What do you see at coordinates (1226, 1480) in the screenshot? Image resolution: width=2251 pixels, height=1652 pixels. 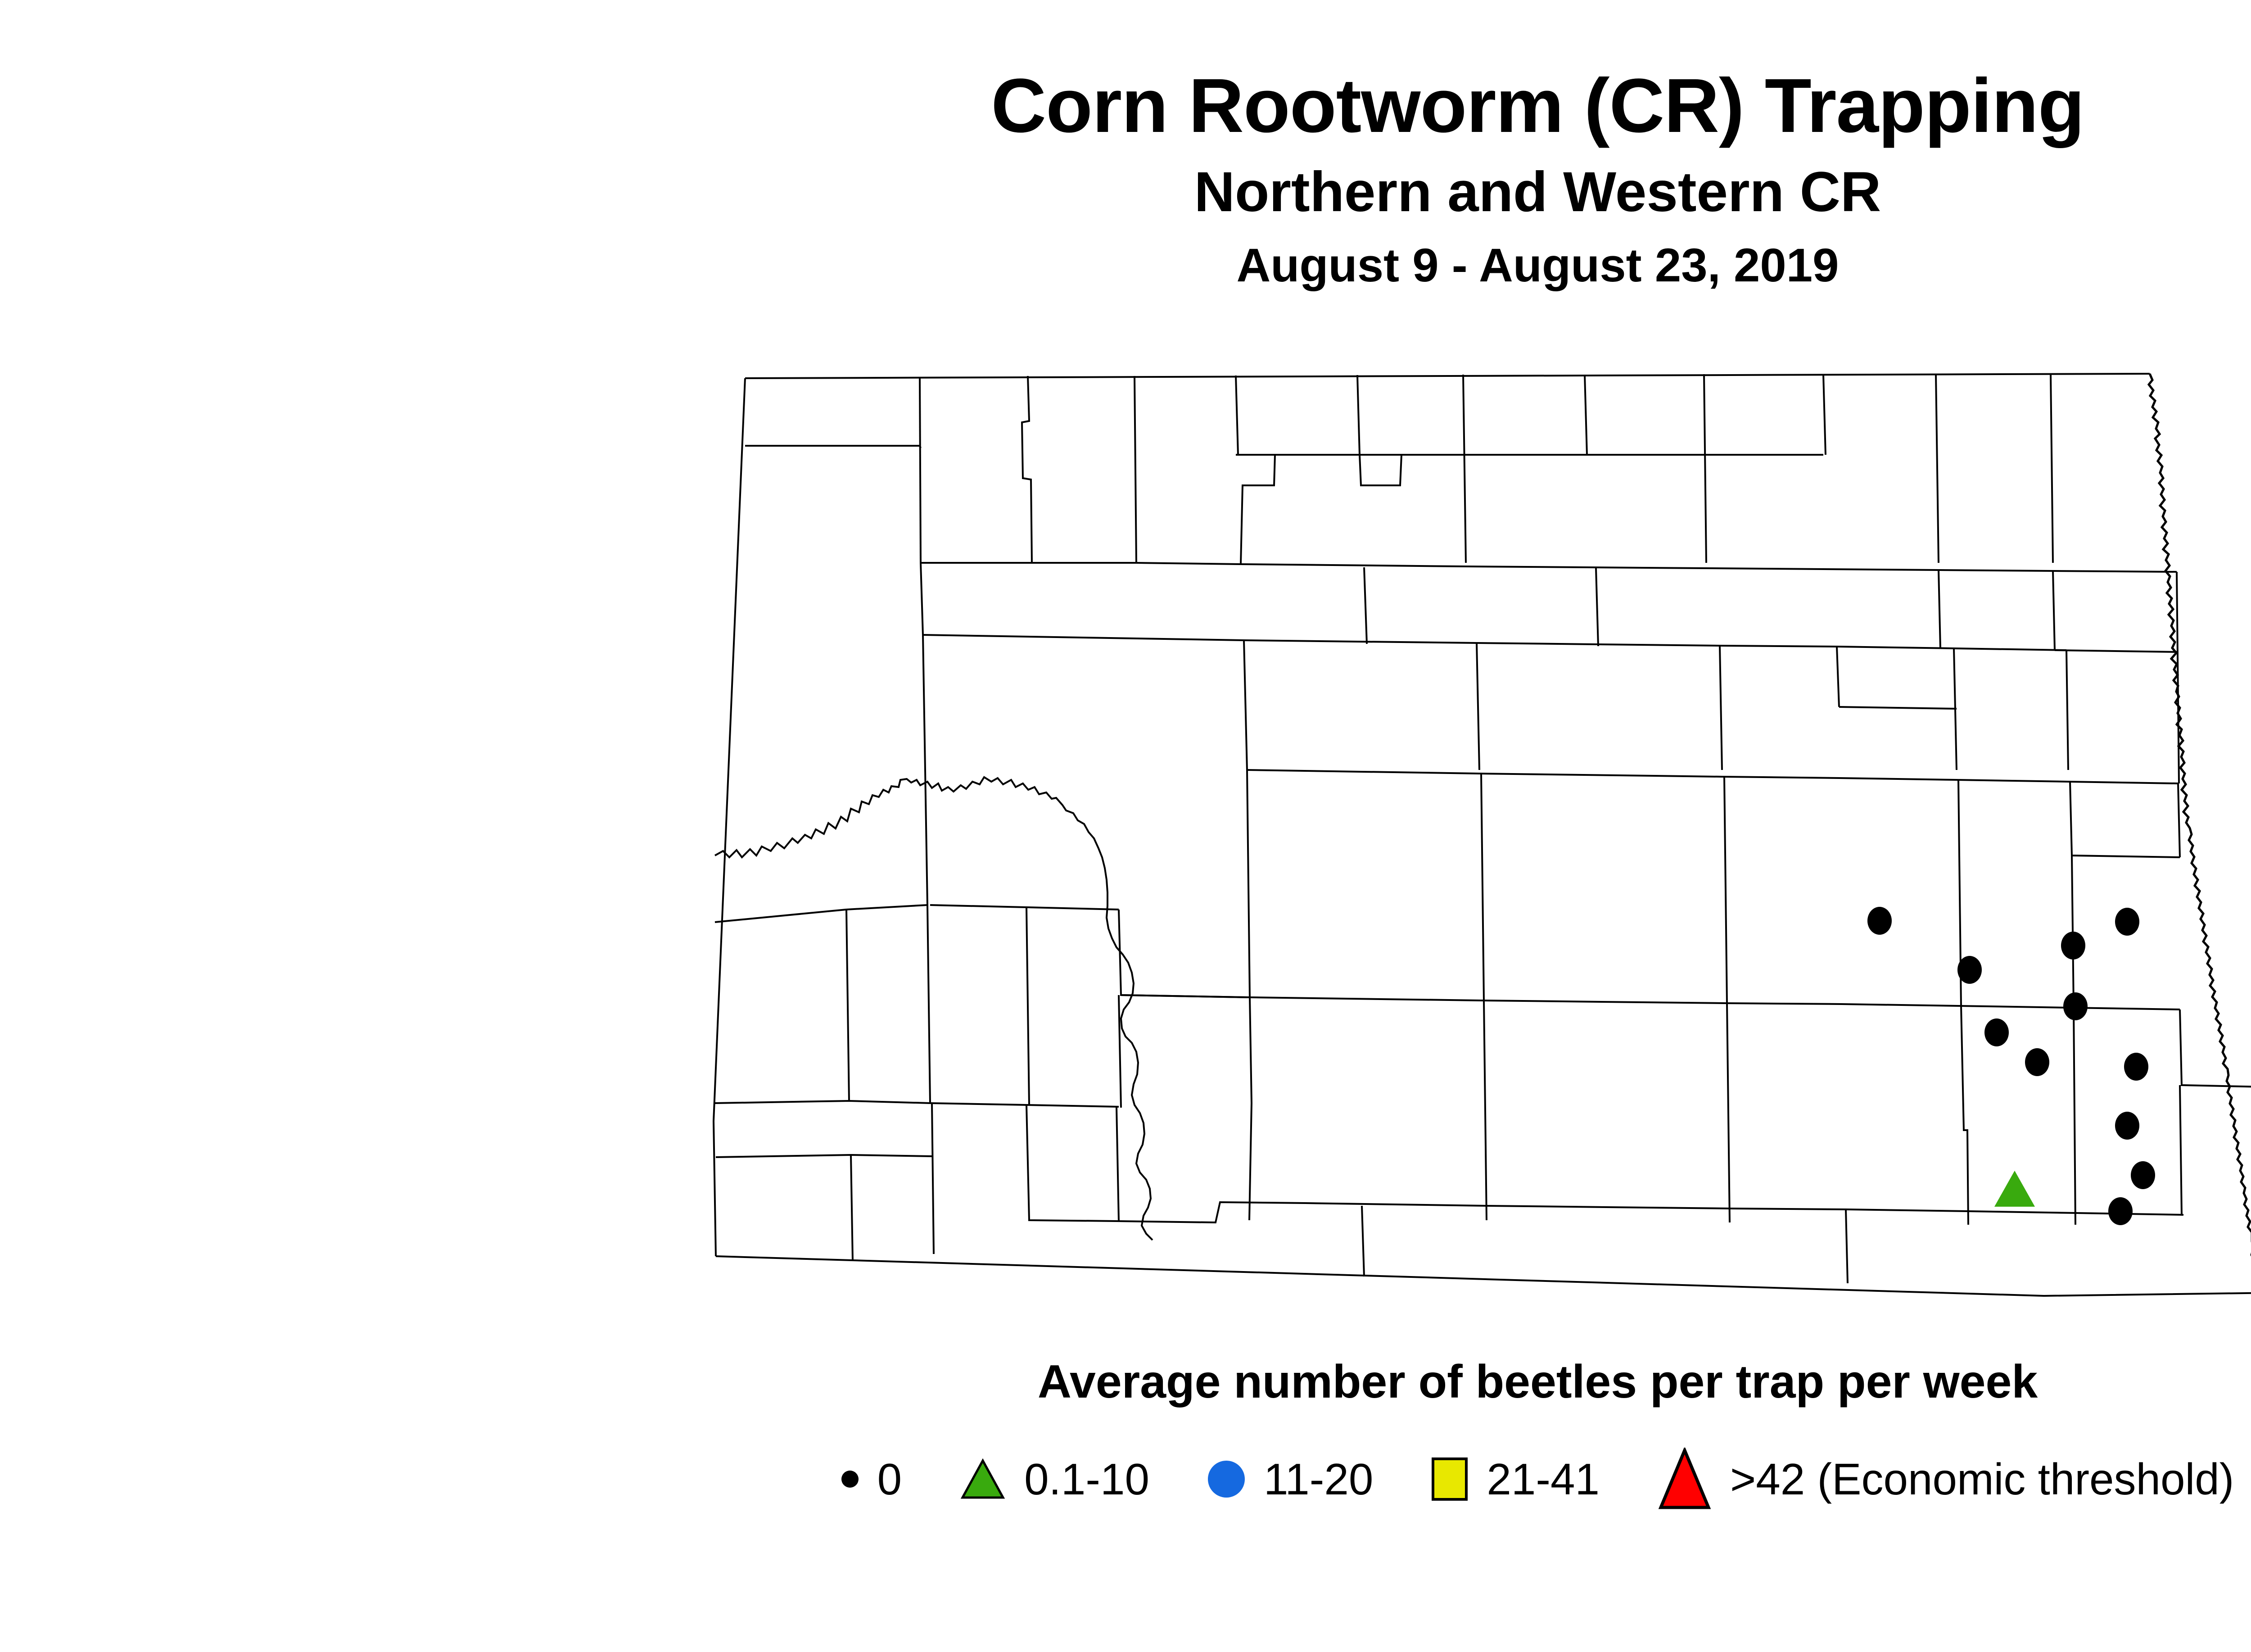 I see `blue-circle-icon` at bounding box center [1226, 1480].